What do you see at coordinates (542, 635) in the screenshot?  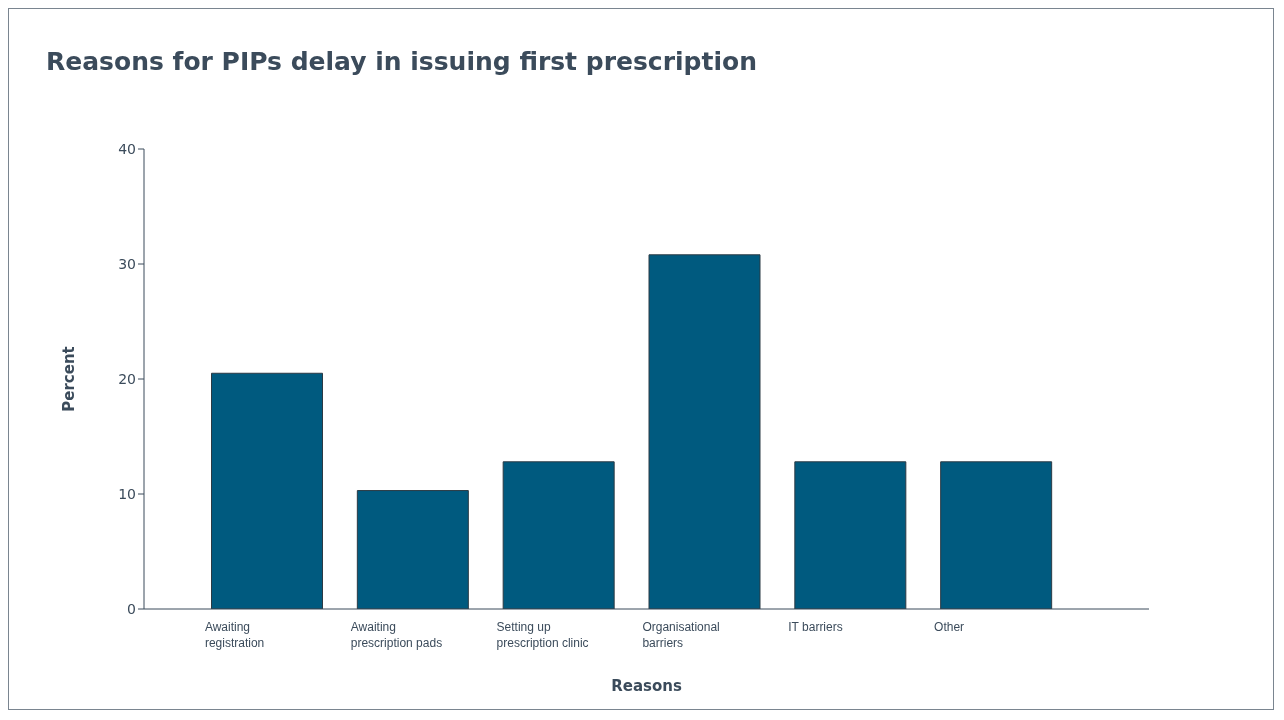 I see `x-tick-label: Setting up prescription clinic` at bounding box center [542, 635].